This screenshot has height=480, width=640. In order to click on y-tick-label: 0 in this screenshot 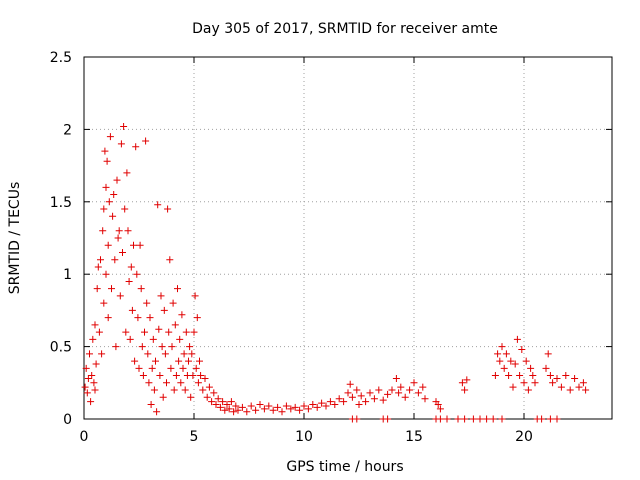, I will do `click(67, 420)`.